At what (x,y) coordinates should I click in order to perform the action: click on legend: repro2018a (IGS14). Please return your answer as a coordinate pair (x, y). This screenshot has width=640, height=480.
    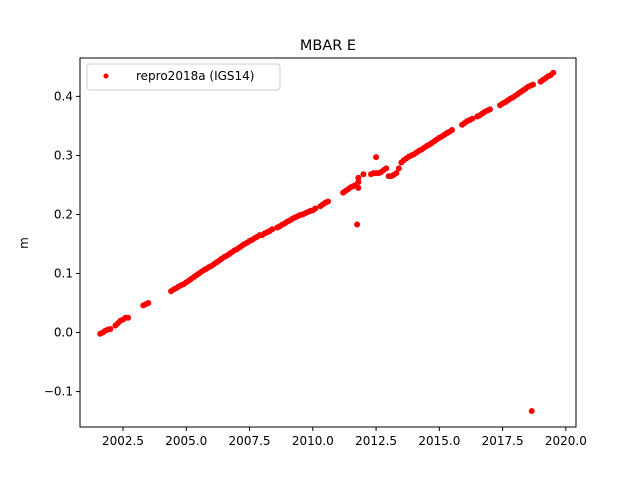
    Looking at the image, I should click on (183, 77).